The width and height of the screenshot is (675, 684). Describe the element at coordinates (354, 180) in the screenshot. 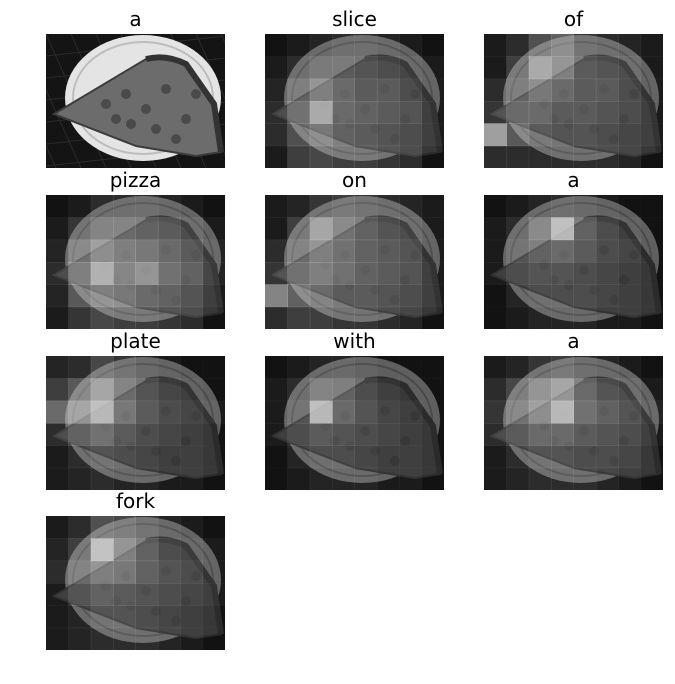

I see `panel-title: on` at that location.